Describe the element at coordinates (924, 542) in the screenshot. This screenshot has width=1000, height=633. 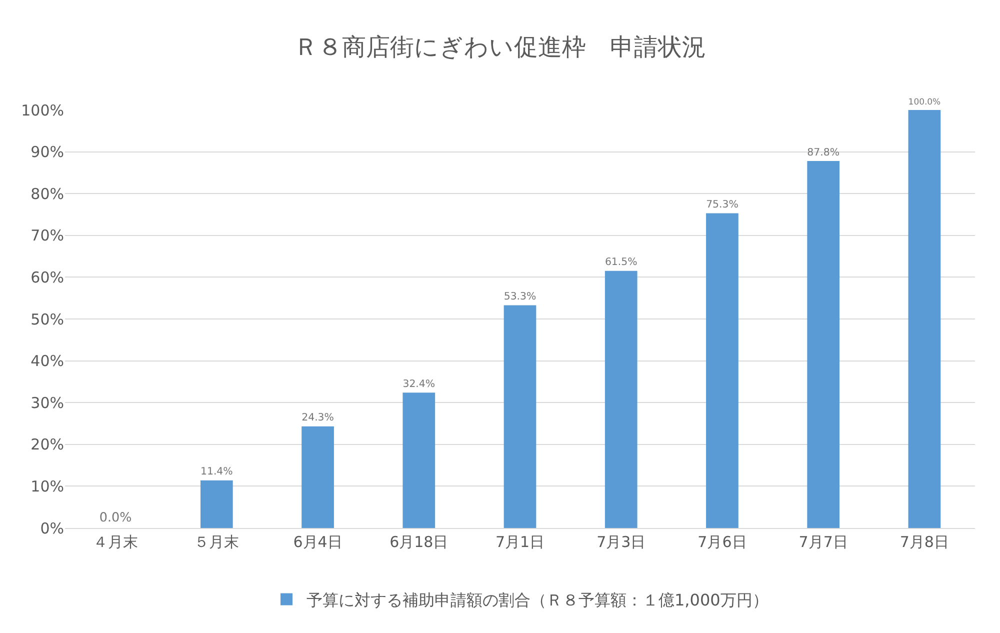
I see `x-tick-label: 7月8日` at that location.